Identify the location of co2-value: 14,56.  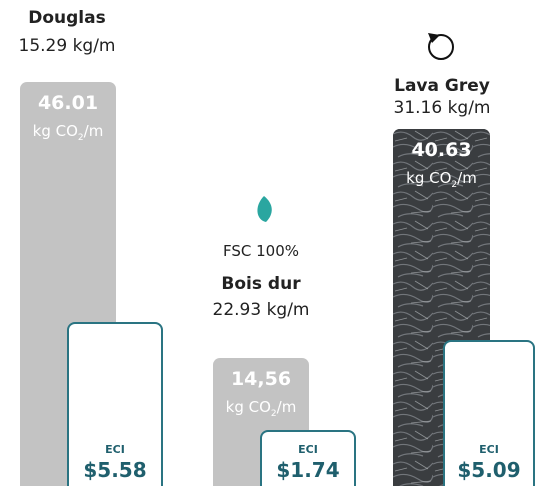
(261, 379).